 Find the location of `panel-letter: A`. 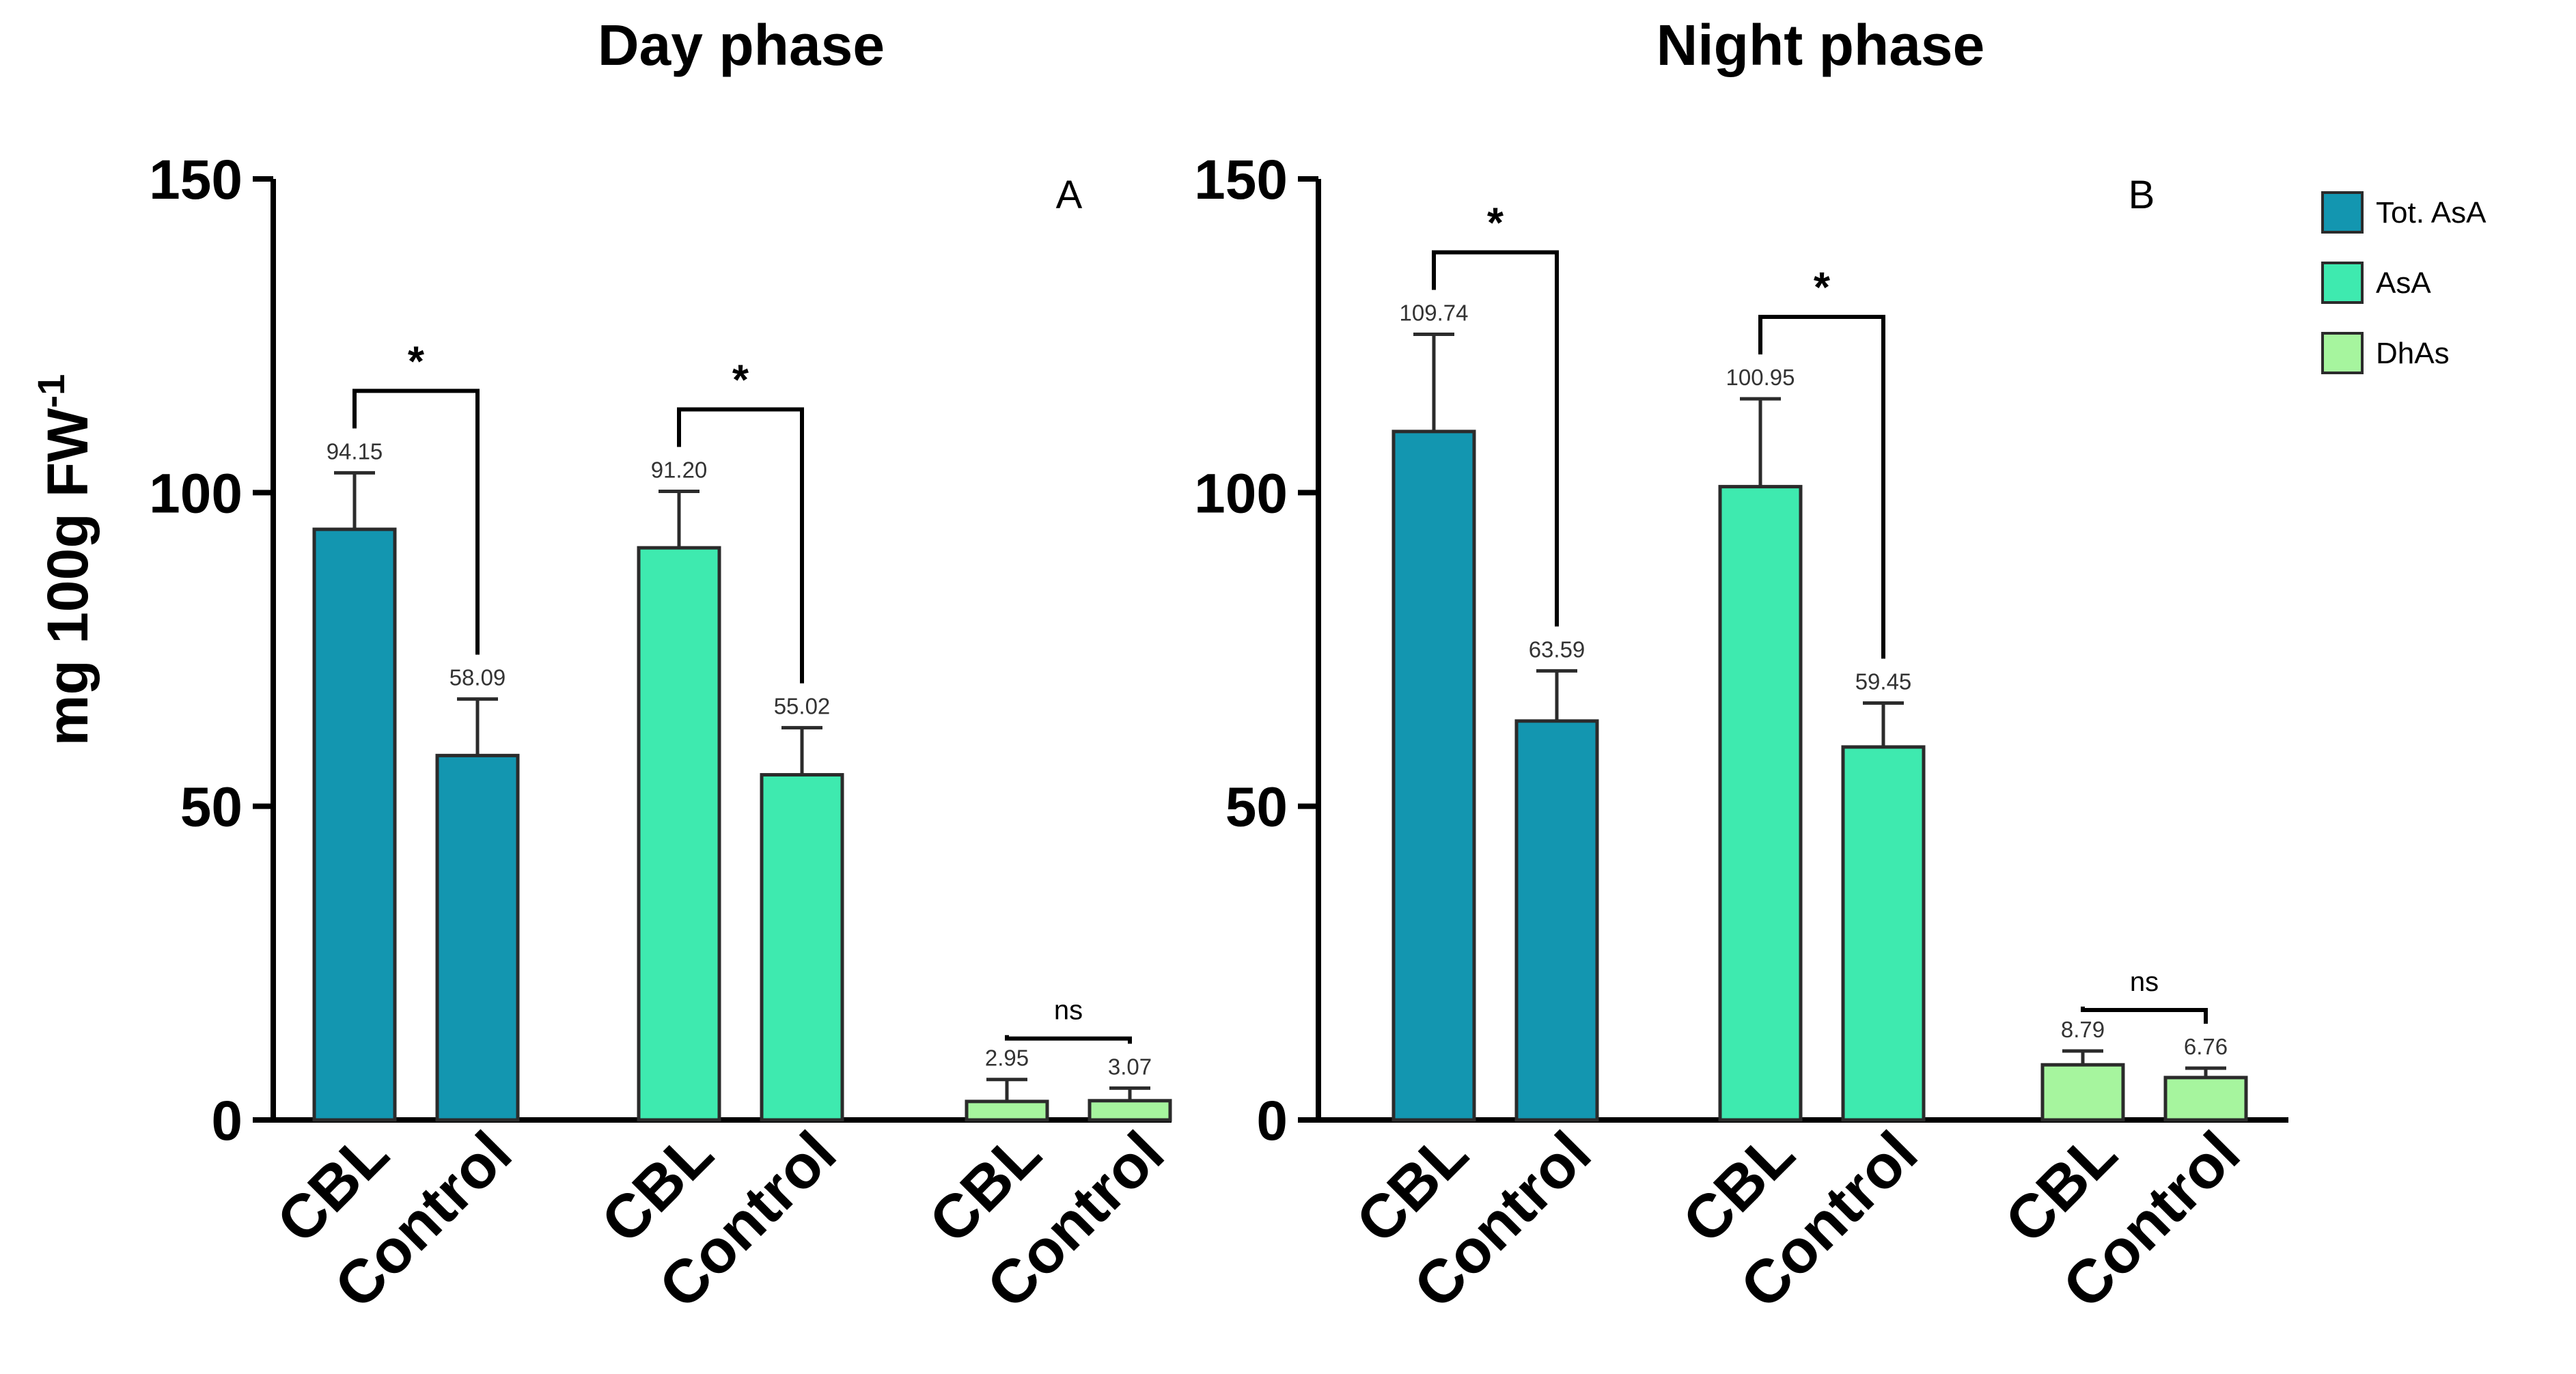

panel-letter: A is located at coordinates (1069, 195).